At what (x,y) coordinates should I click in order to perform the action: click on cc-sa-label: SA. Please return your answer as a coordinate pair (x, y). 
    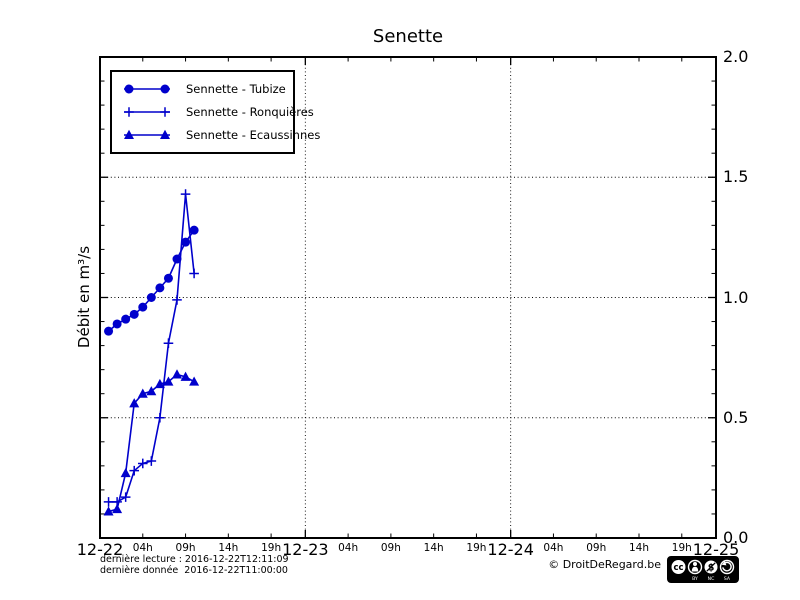
    Looking at the image, I should click on (727, 579).